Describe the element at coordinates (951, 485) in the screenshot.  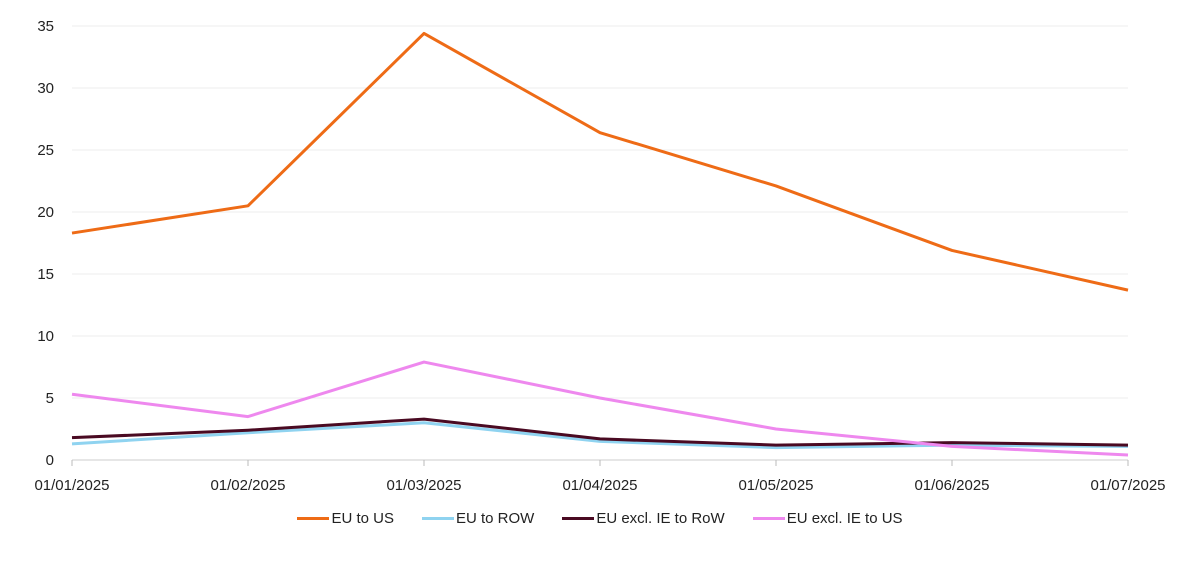
I see `x-tick-label: 01/06/2025` at that location.